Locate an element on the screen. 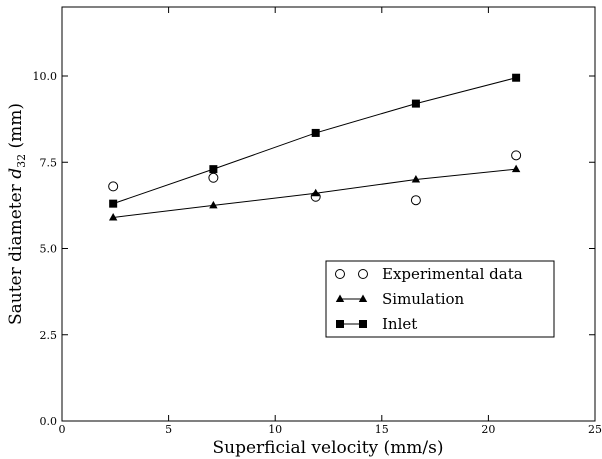 Image resolution: width=602 pixels, height=459 pixels. y-axis-label: Sauter diameter d32 (mm) is located at coordinates (17, 214).